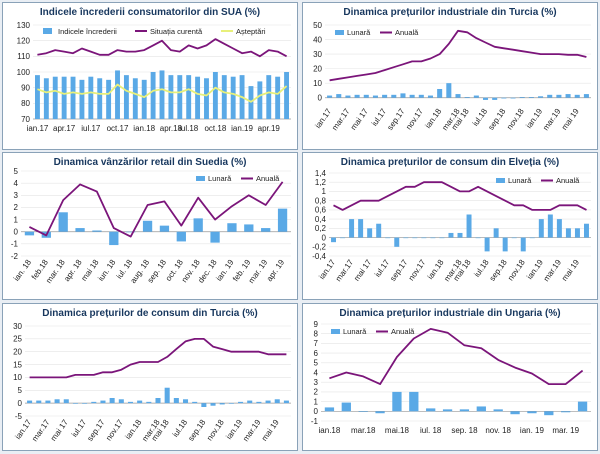 The image size is (600, 454). Describe the element at coordinates (363, 430) in the screenshot. I see `x-tick-label: mar.18` at that location.